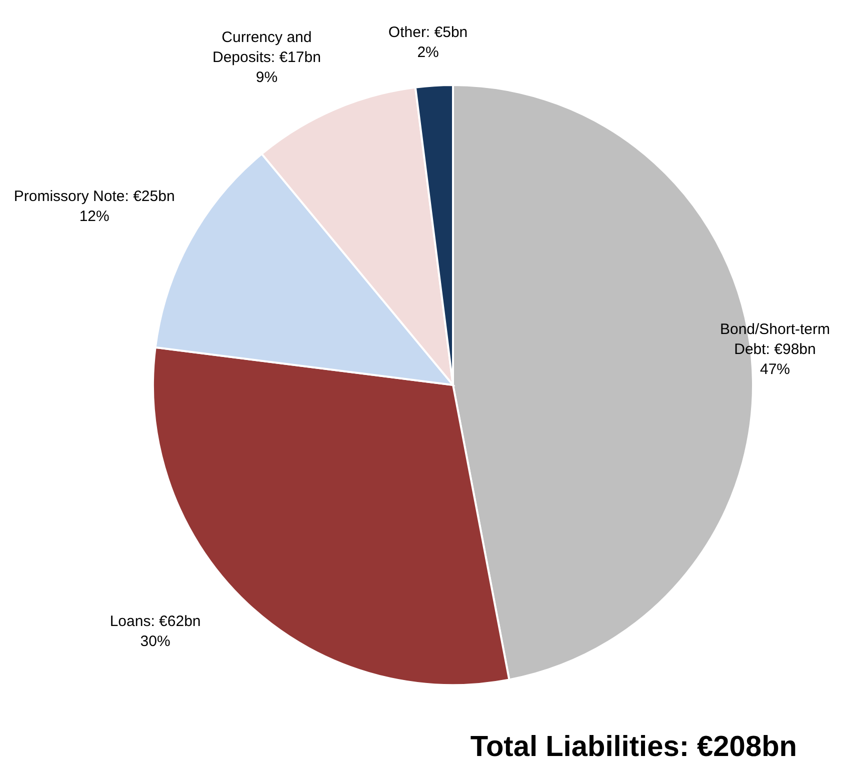 Image resolution: width=845 pixels, height=778 pixels. What do you see at coordinates (428, 42) in the screenshot?
I see `slice-label: Other: €5bn 2%` at bounding box center [428, 42].